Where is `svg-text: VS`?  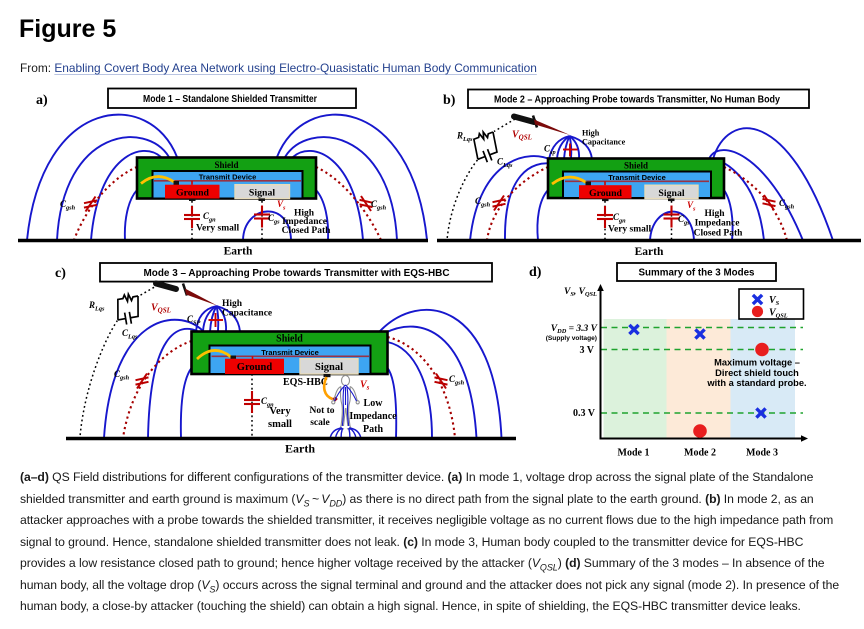 svg-text: VS is located at coordinates (774, 301).